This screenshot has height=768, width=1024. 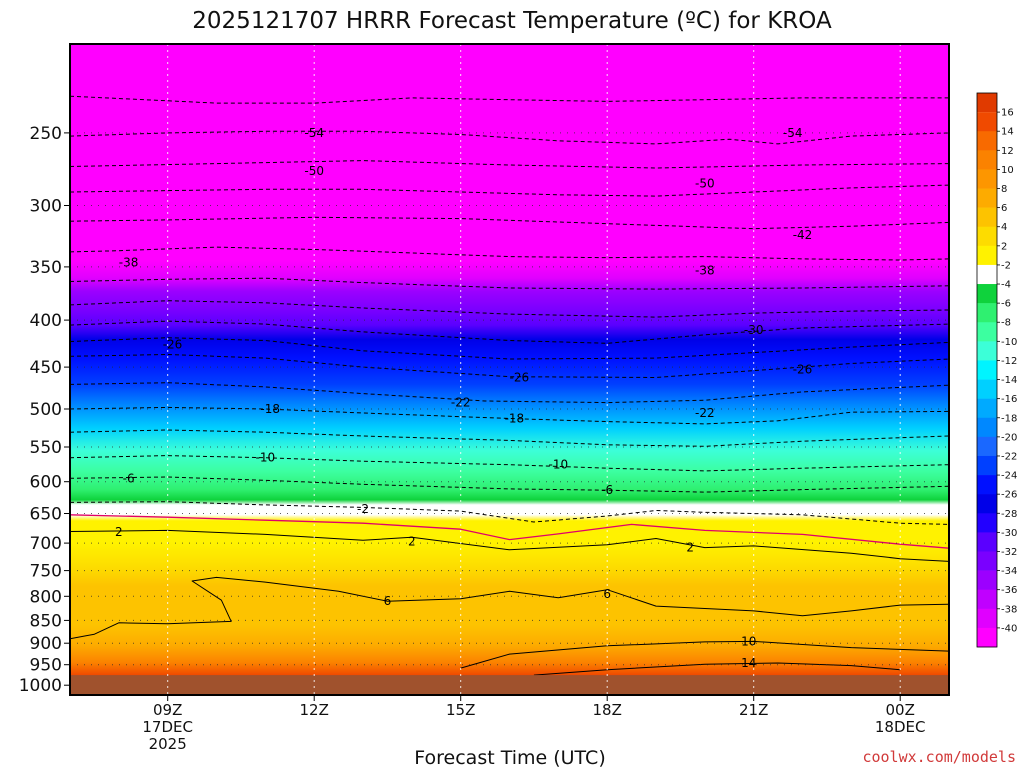 I want to click on contour-label--50: -50, so click(x=314, y=171).